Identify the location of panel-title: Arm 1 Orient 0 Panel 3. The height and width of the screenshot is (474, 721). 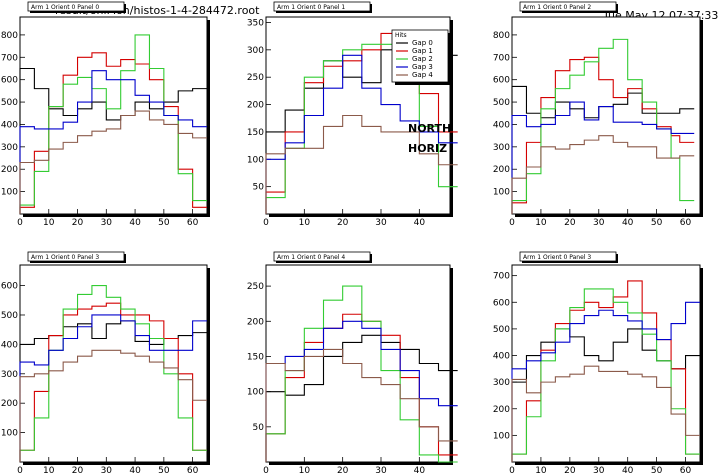
(65, 257).